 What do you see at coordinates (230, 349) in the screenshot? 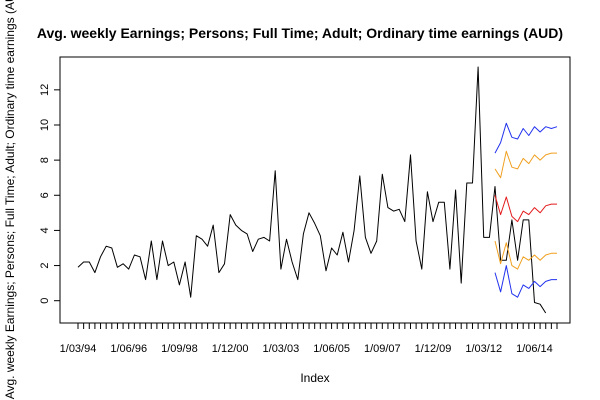
I see `x-tick-label: 1/12/00` at bounding box center [230, 349].